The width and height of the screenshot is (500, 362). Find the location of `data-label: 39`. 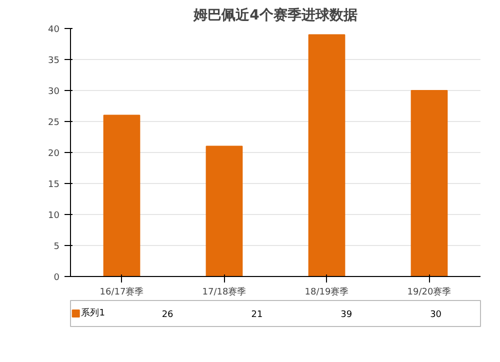

data-label: 39 is located at coordinates (346, 315).